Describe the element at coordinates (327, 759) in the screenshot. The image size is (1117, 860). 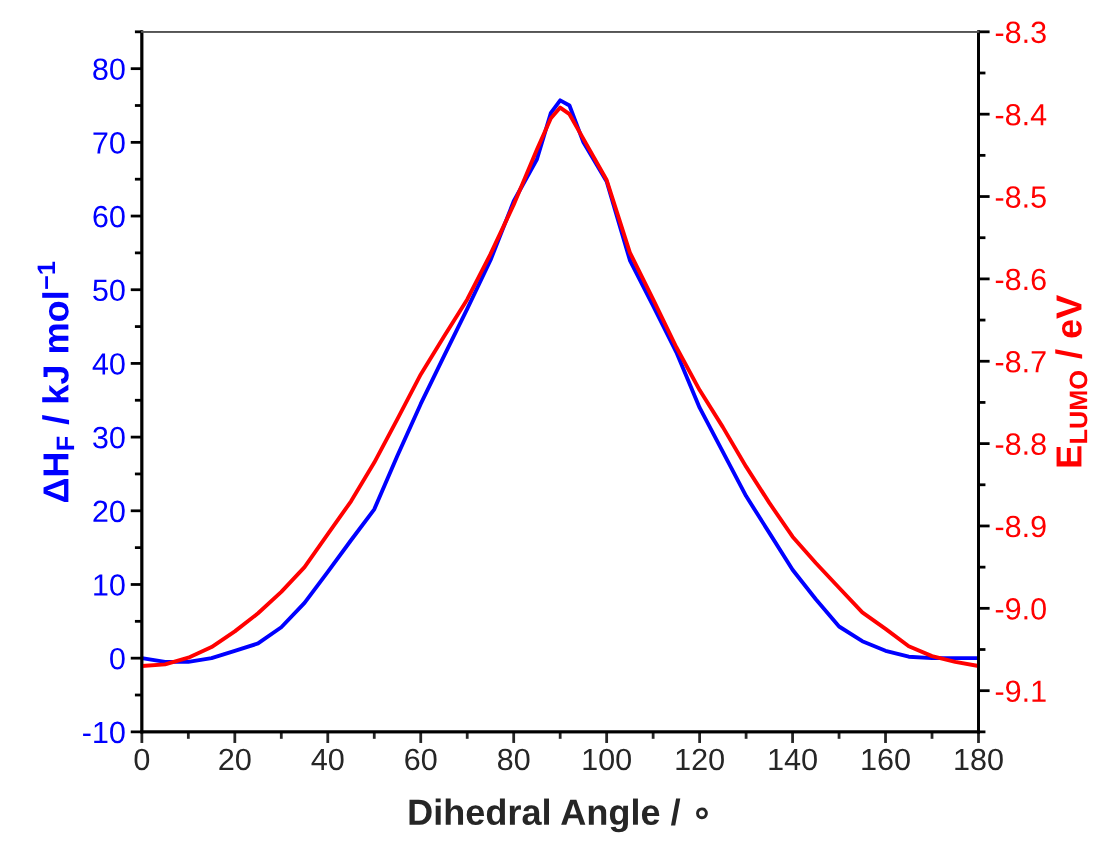
I see `x-tick-label: 40` at that location.